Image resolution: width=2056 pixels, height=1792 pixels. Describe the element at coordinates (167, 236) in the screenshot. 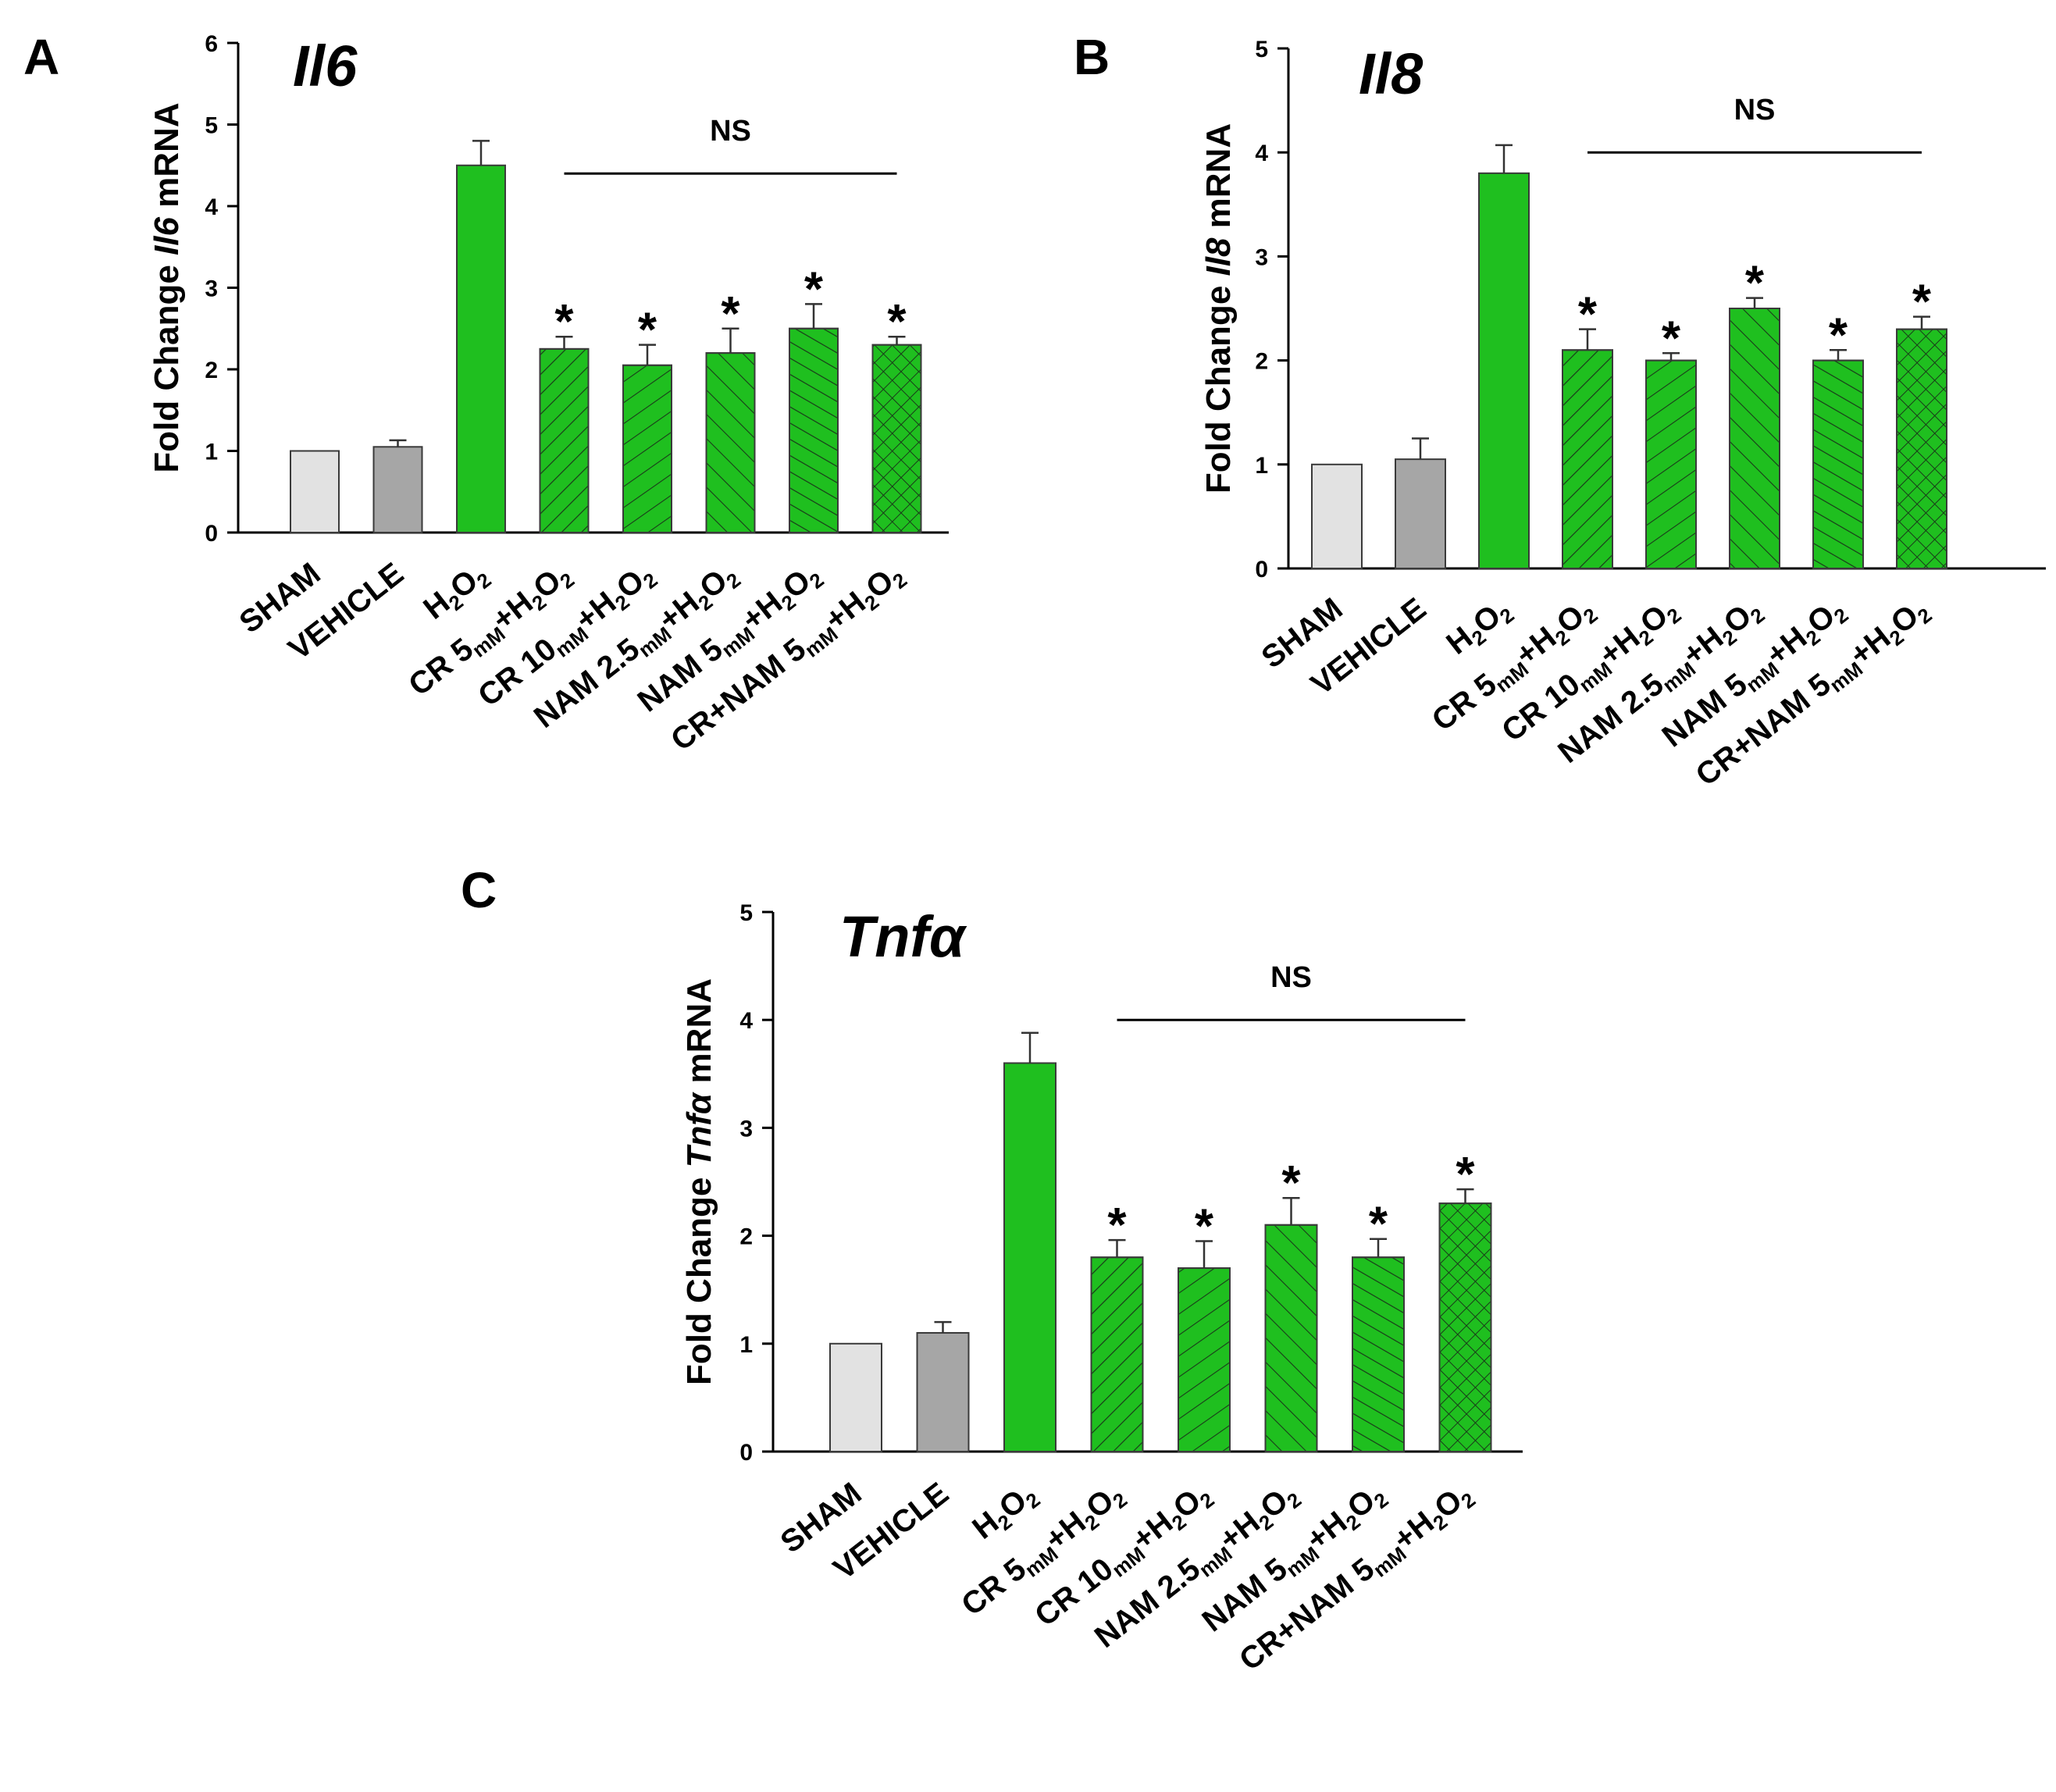

I see `y-axis-label-gene: Il6` at that location.